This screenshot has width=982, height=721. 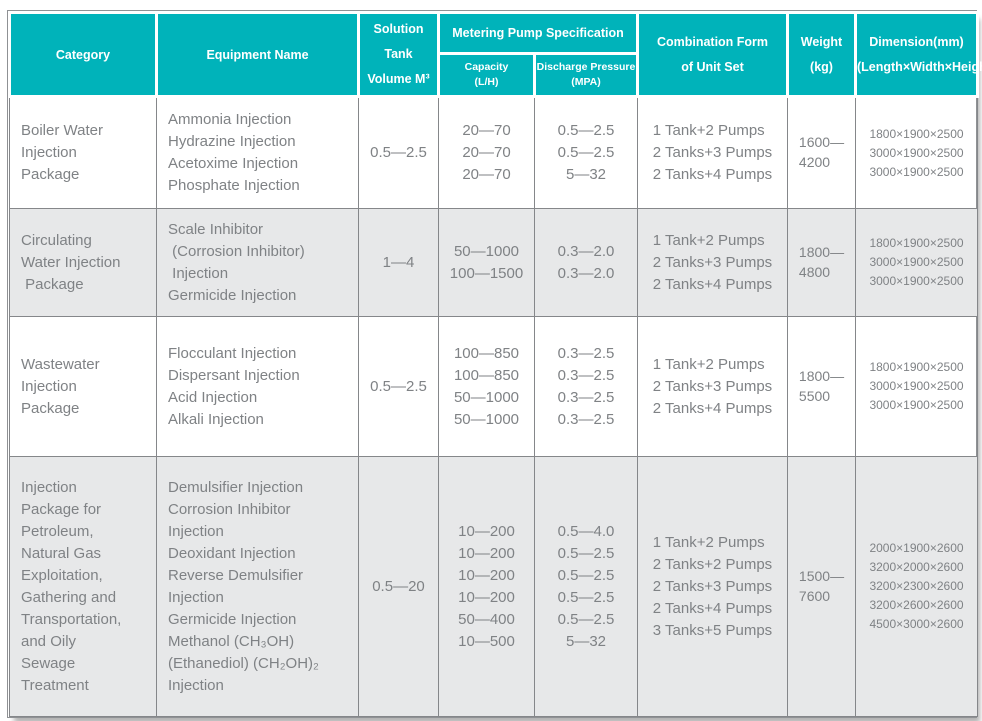 I want to click on header-solution-tank-volume: Solution Tank Volume M³, so click(x=398, y=54).